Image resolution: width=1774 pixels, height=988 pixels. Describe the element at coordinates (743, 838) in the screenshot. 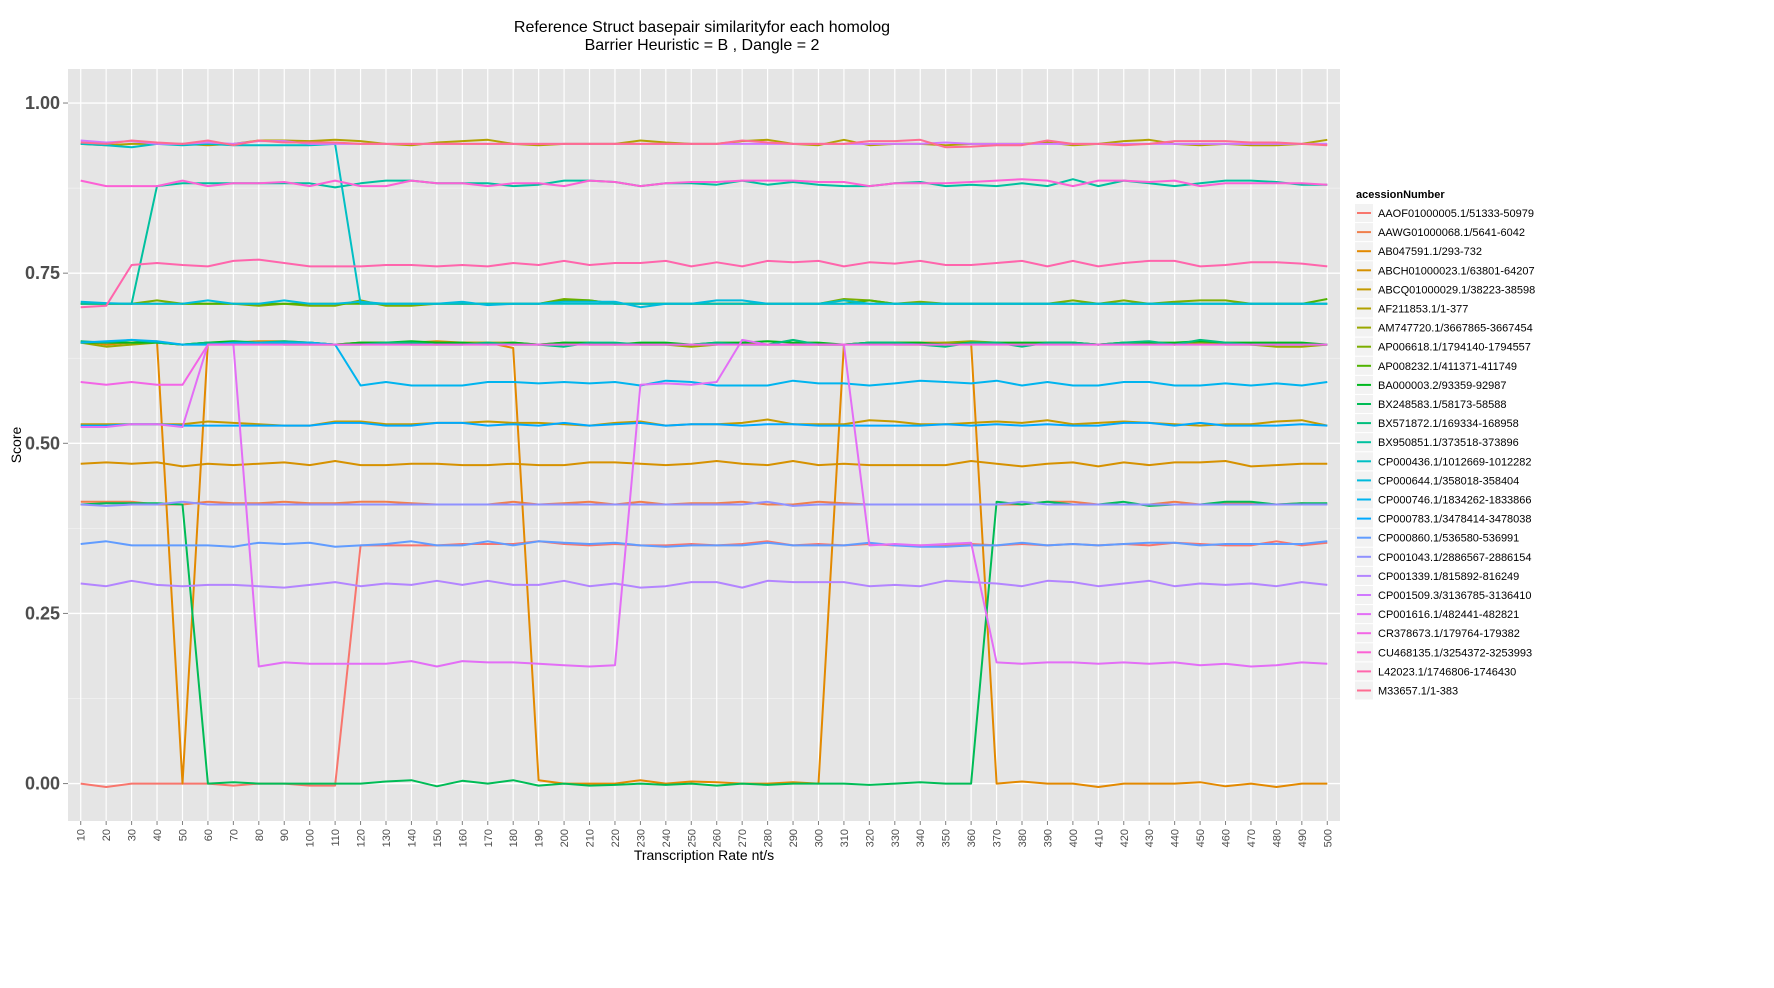

I see `x-tick-label: 270` at that location.